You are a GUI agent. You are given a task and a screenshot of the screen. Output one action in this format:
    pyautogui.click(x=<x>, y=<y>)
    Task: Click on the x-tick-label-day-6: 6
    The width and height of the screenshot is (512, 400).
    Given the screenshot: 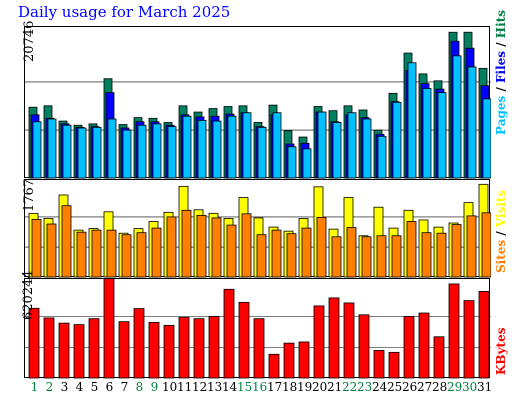 What is the action you would take?
    pyautogui.click(x=109, y=387)
    